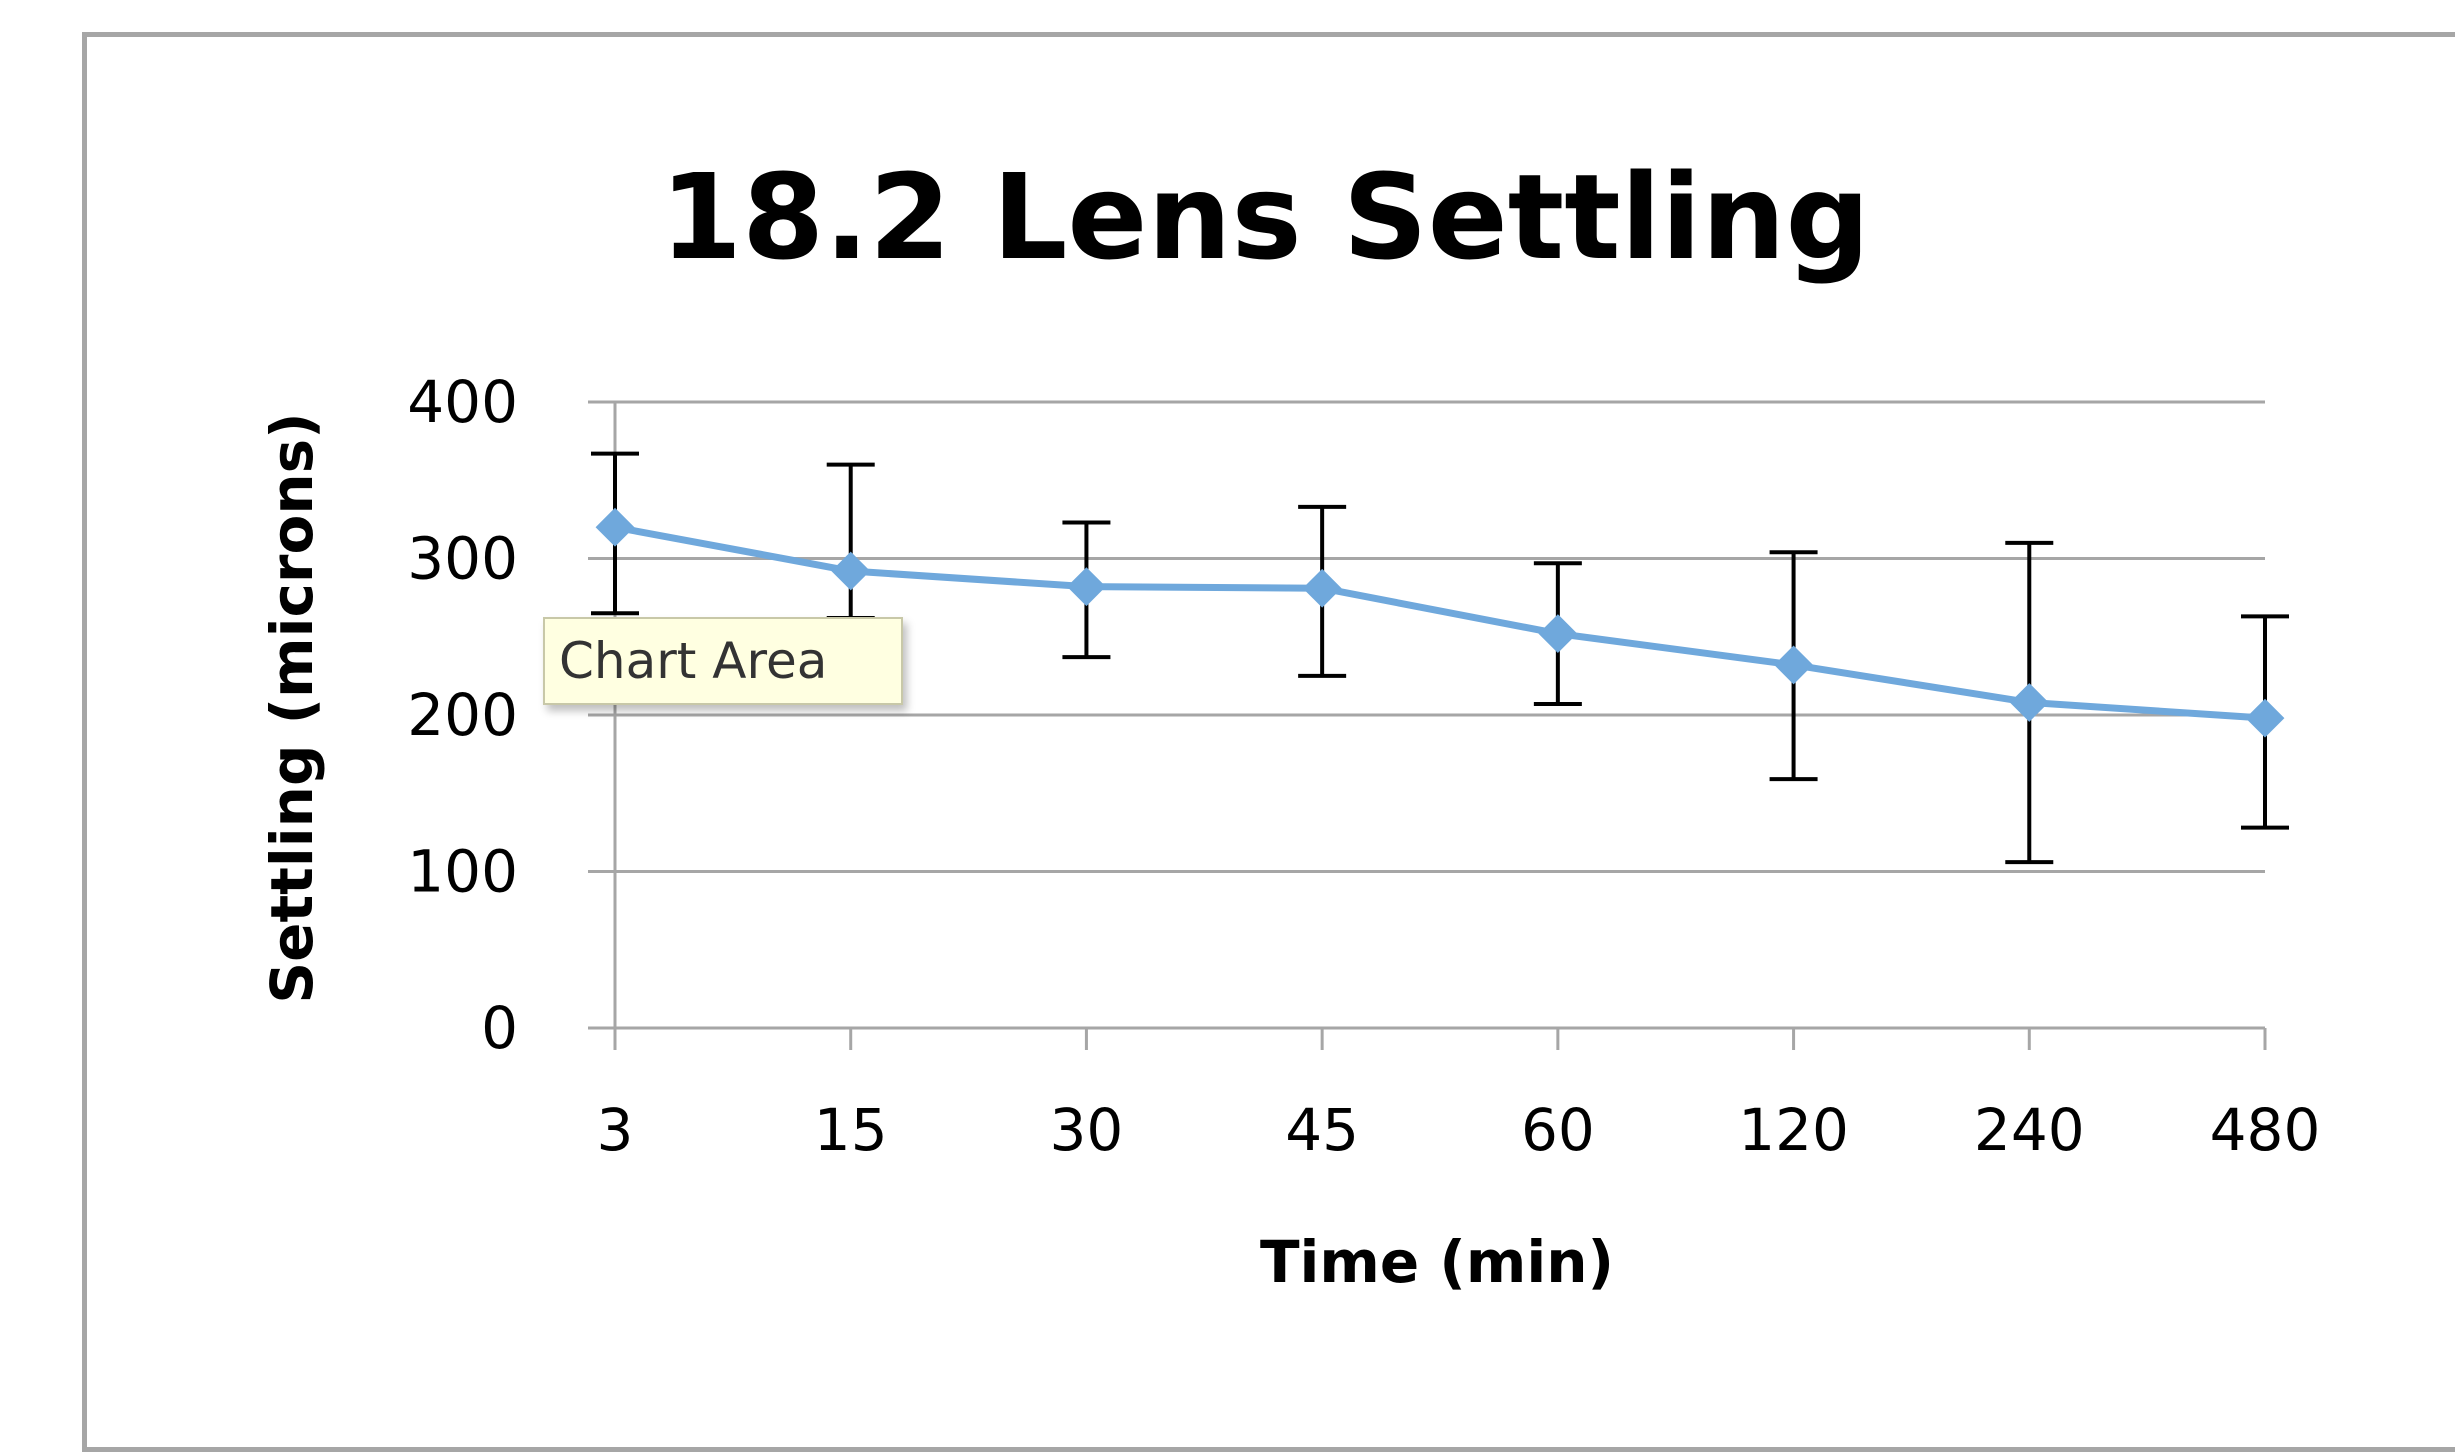  What do you see at coordinates (1265, 217) in the screenshot?
I see `chart-title: 18.2 Lens Settling` at bounding box center [1265, 217].